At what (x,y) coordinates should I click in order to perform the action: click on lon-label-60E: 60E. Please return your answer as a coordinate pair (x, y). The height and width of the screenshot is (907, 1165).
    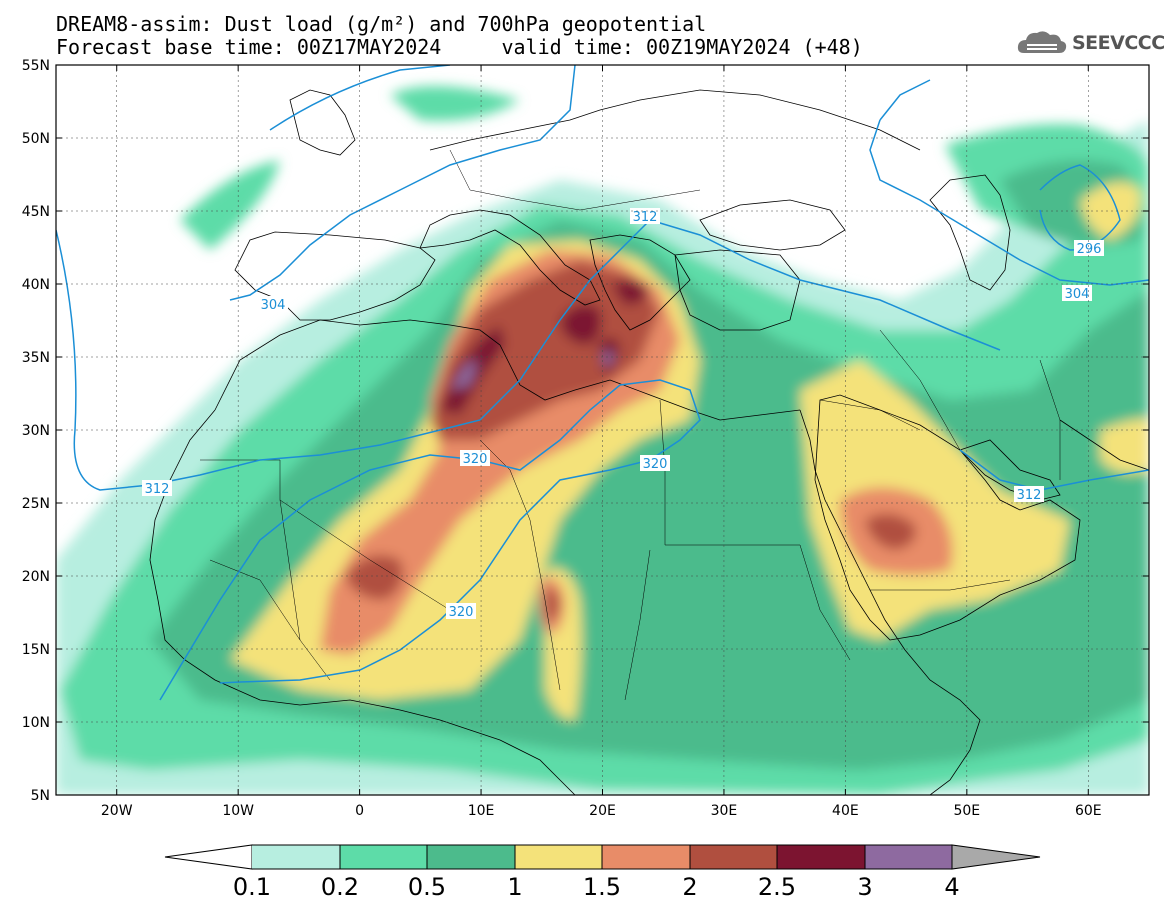
    Looking at the image, I should click on (1088, 811).